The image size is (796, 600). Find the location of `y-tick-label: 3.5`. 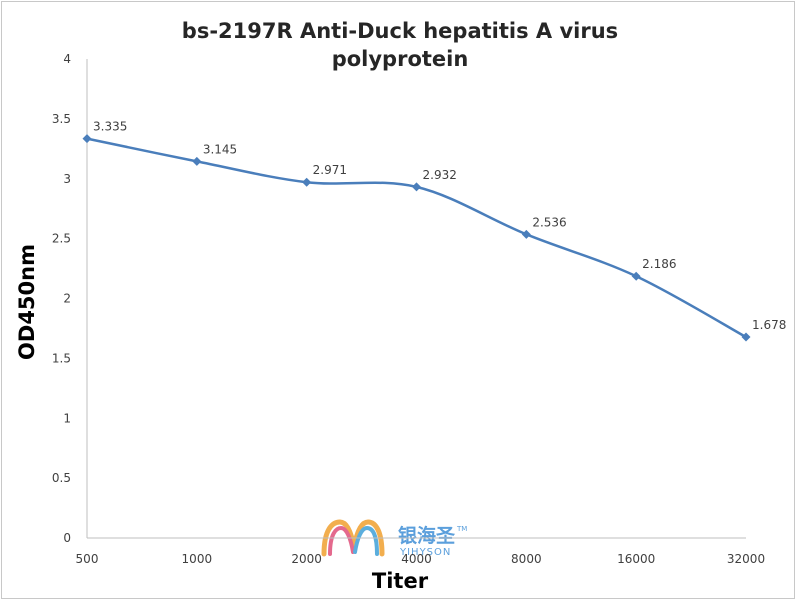

y-tick-label: 3.5 is located at coordinates (61, 119).